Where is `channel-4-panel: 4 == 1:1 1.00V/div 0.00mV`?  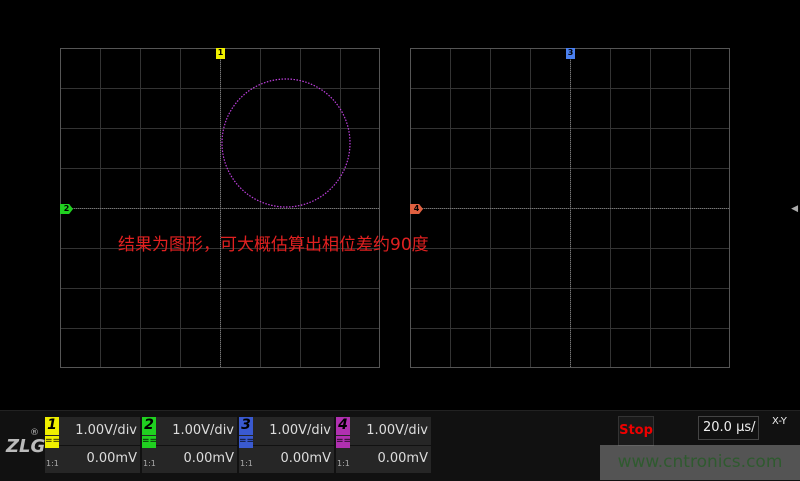 channel-4-panel: 4 == 1:1 1.00V/div 0.00mV is located at coordinates (383, 445).